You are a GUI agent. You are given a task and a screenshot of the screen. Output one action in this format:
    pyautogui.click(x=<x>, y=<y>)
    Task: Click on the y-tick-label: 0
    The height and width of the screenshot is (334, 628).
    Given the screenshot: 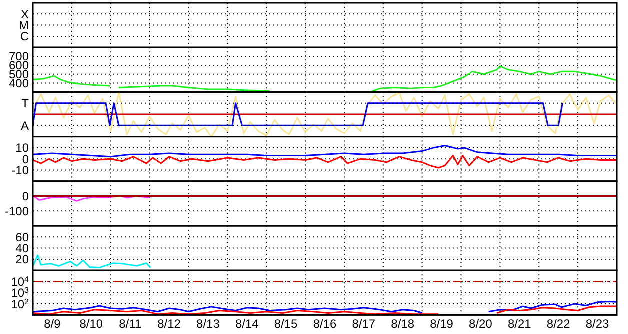 What is the action you would take?
    pyautogui.click(x=26, y=196)
    